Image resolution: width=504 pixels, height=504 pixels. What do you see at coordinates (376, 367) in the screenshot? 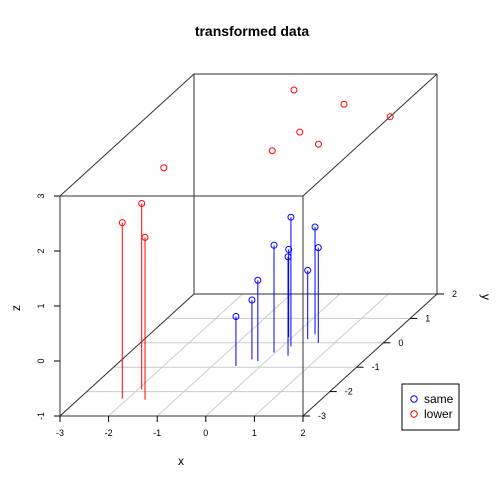
I see `y-tick-label: -1` at bounding box center [376, 367].